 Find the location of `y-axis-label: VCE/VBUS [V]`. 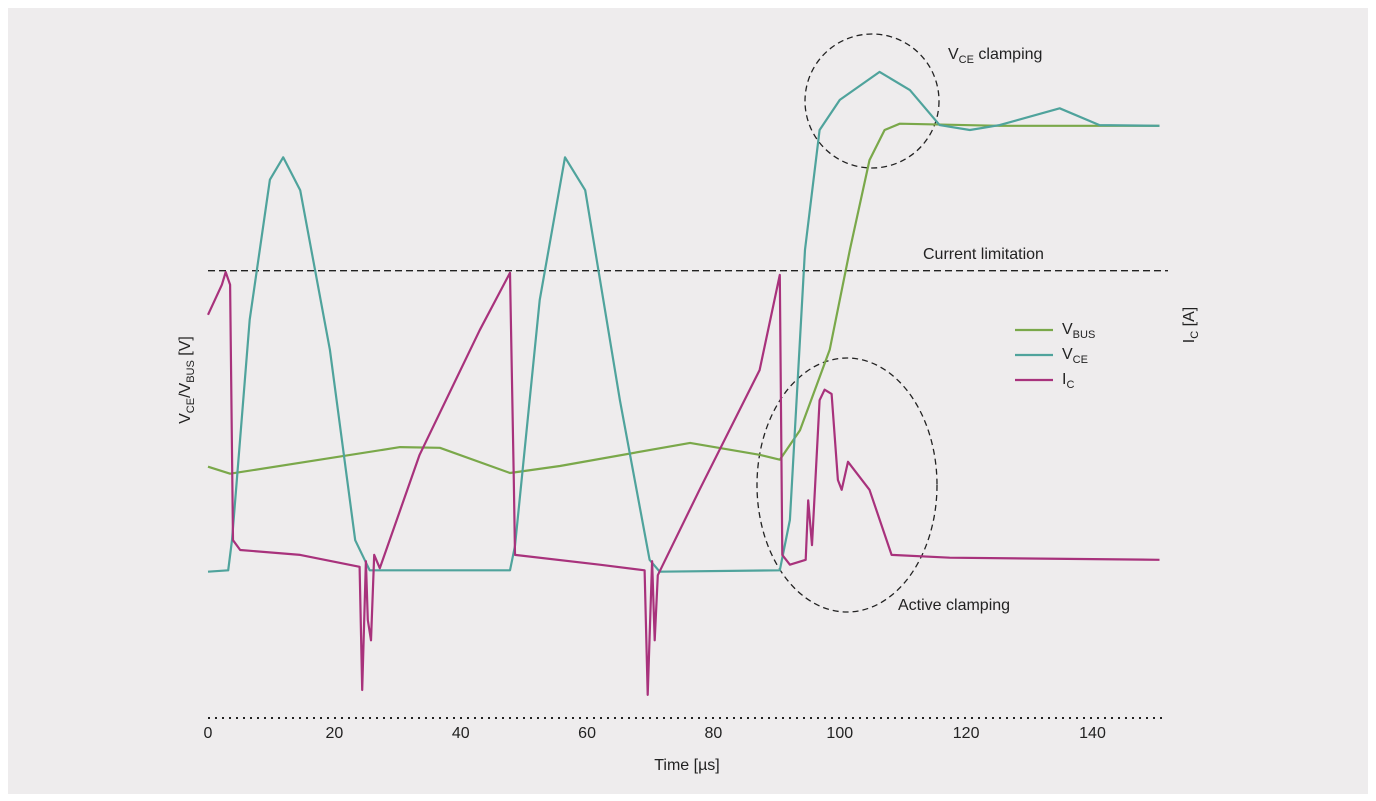

y-axis-label: VCE/VBUS [V] is located at coordinates (187, 380).